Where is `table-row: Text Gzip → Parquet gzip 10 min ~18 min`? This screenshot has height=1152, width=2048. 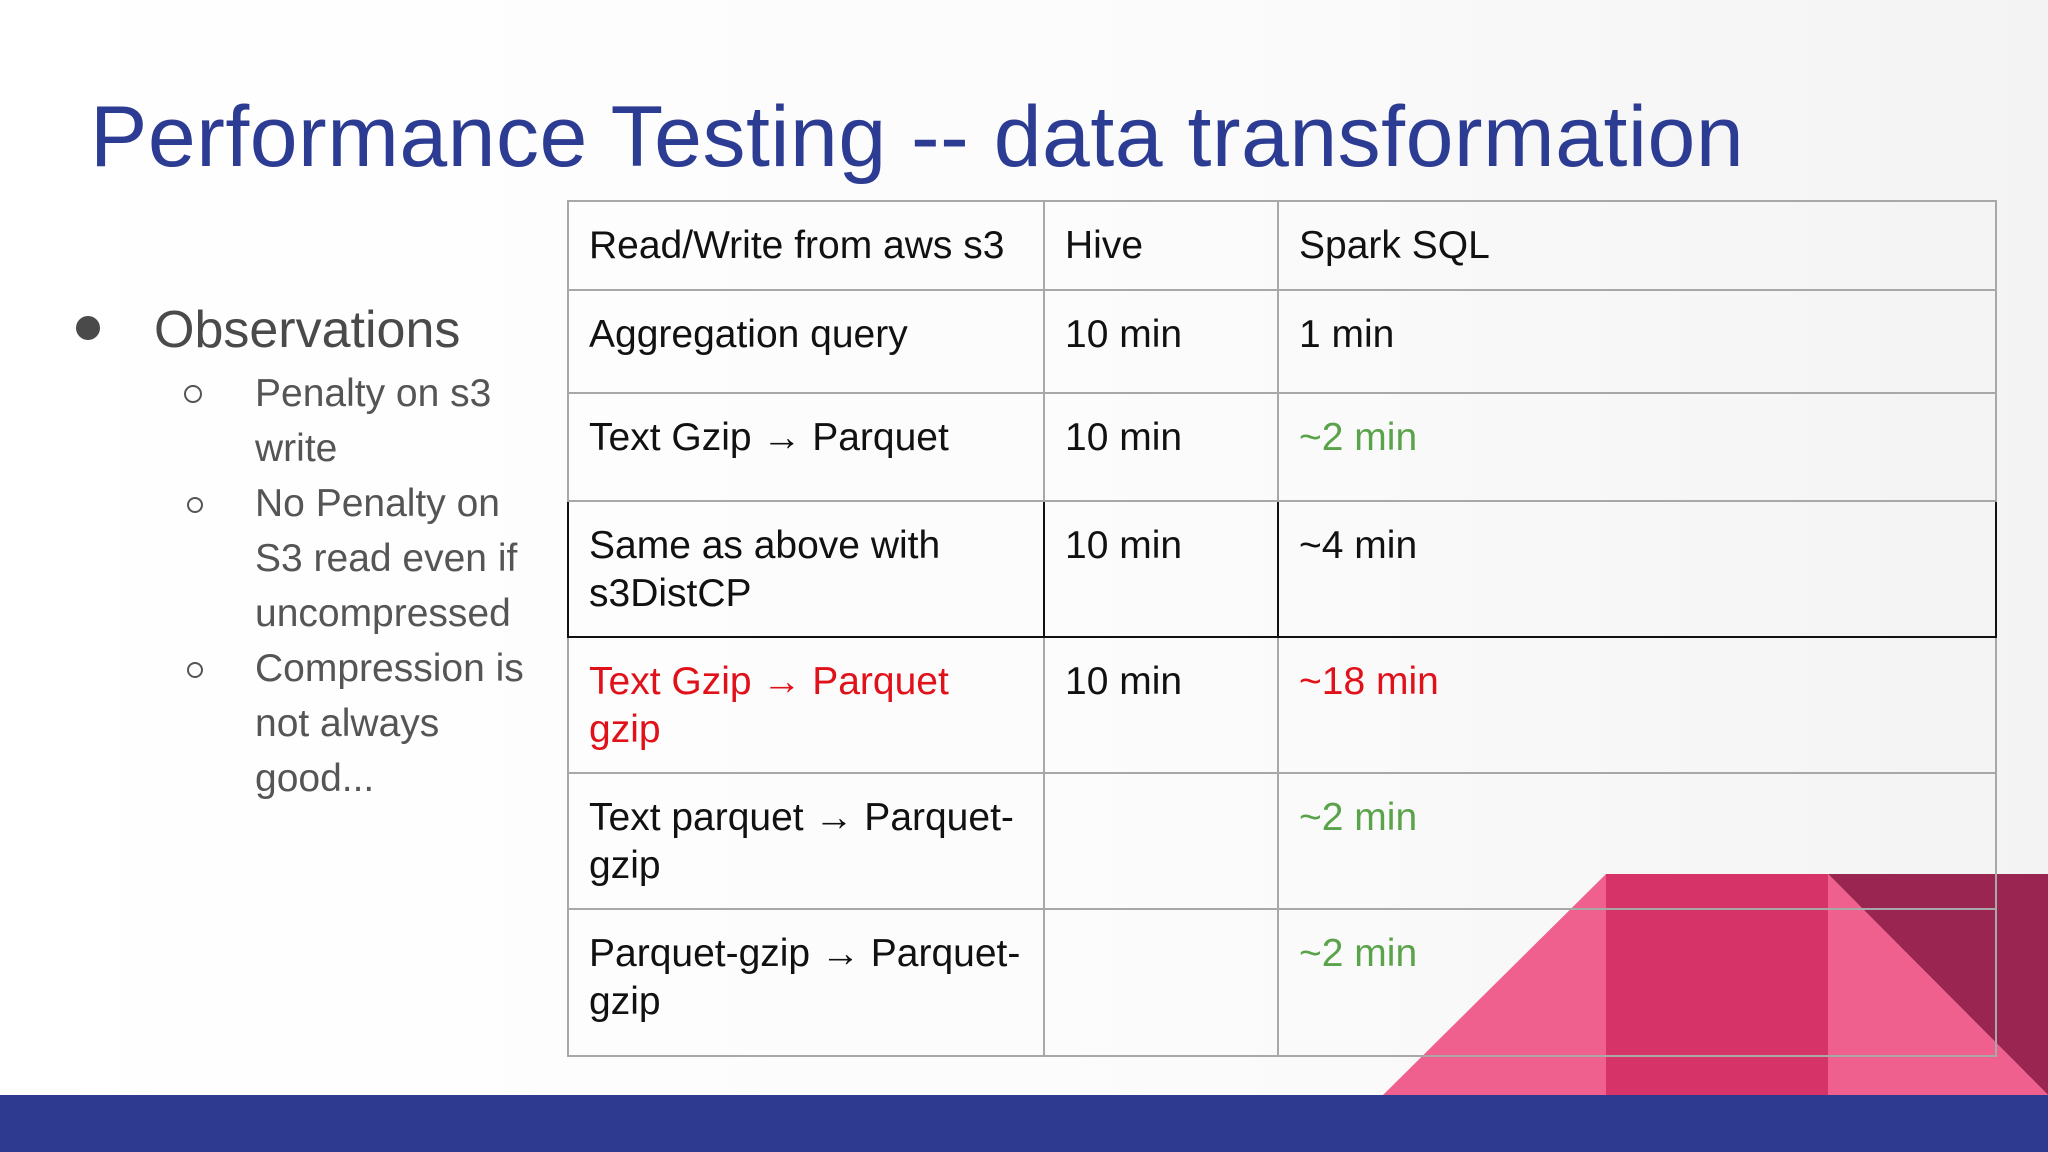
table-row: Text Gzip → Parquet gzip 10 min ~18 min is located at coordinates (1282, 705).